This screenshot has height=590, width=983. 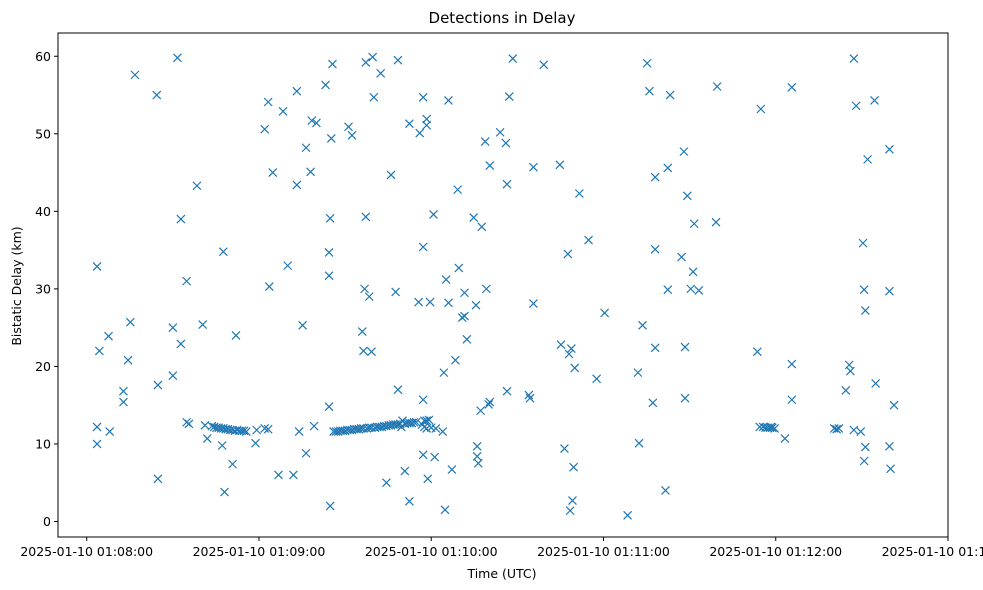 I want to click on chart-title: Detections in Delay, so click(x=502, y=18).